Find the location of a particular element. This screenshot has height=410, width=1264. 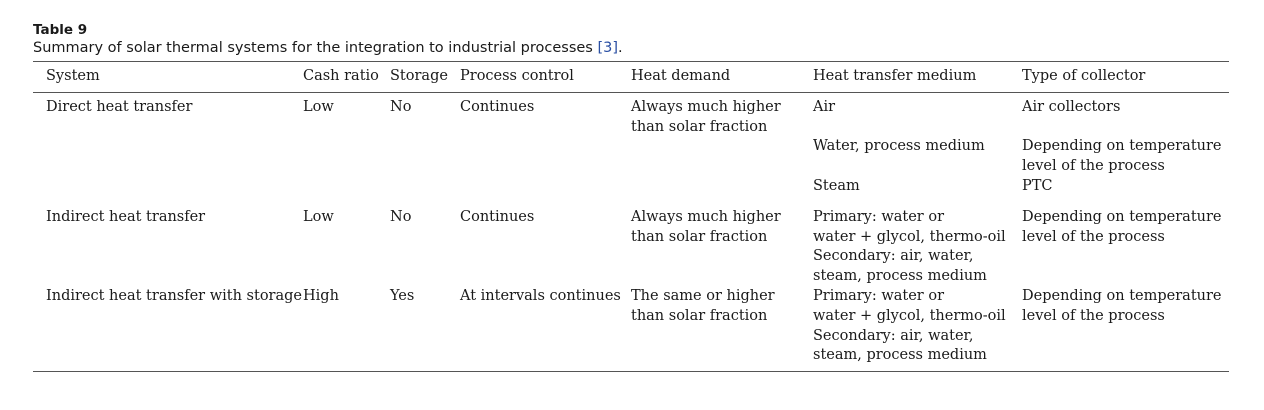

table-label: Table 9 is located at coordinates (60, 30).